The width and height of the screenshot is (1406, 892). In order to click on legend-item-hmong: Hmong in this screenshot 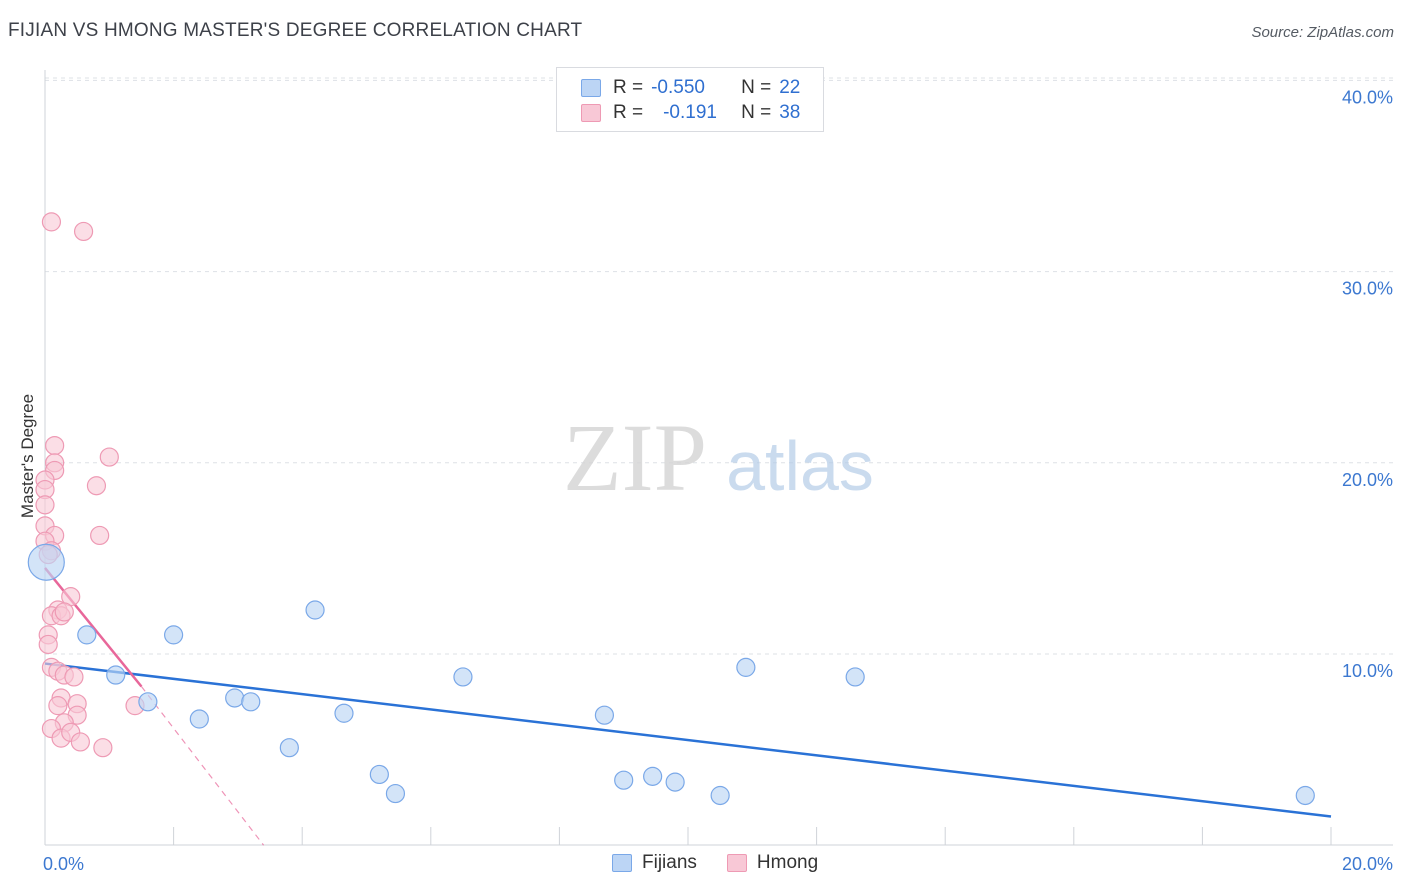, I will do `click(772, 863)`.